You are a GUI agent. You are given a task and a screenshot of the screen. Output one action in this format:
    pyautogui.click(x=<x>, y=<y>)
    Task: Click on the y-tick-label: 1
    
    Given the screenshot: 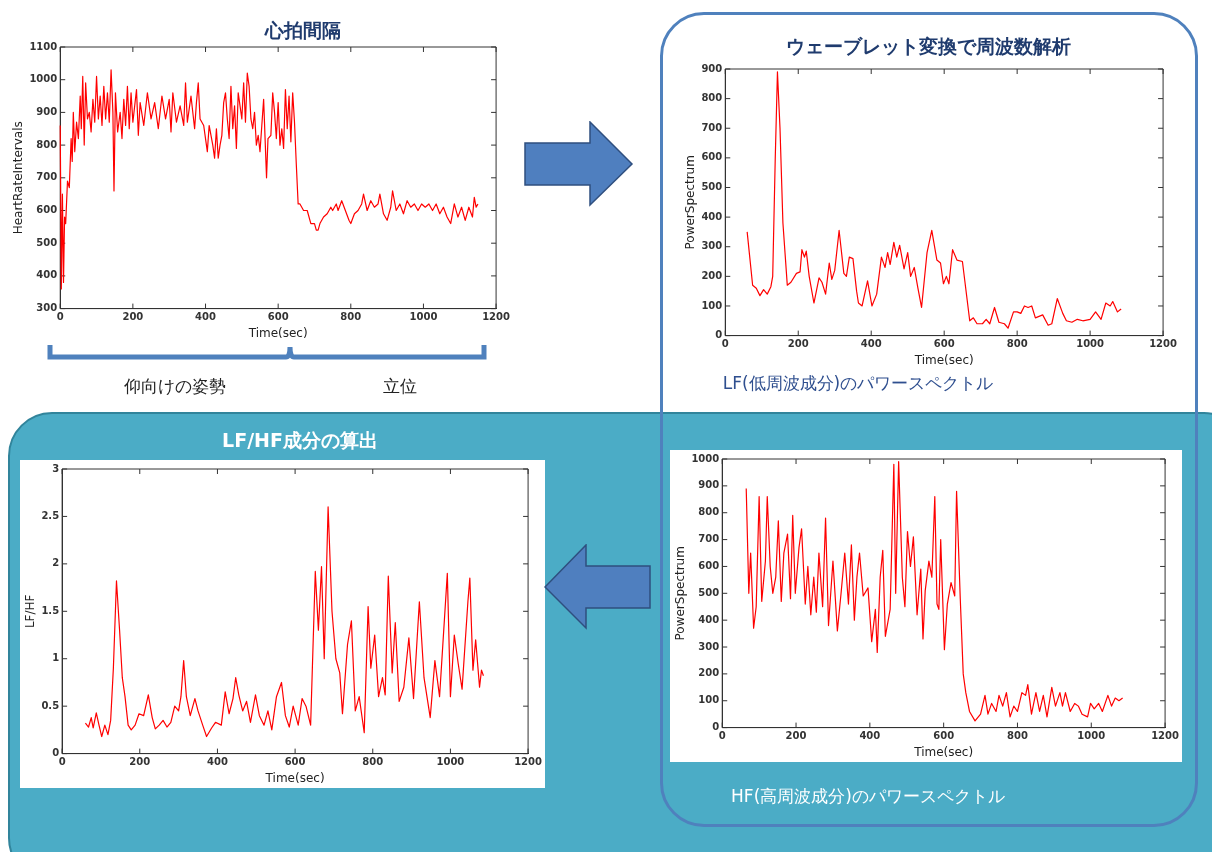 What is the action you would take?
    pyautogui.click(x=56, y=658)
    